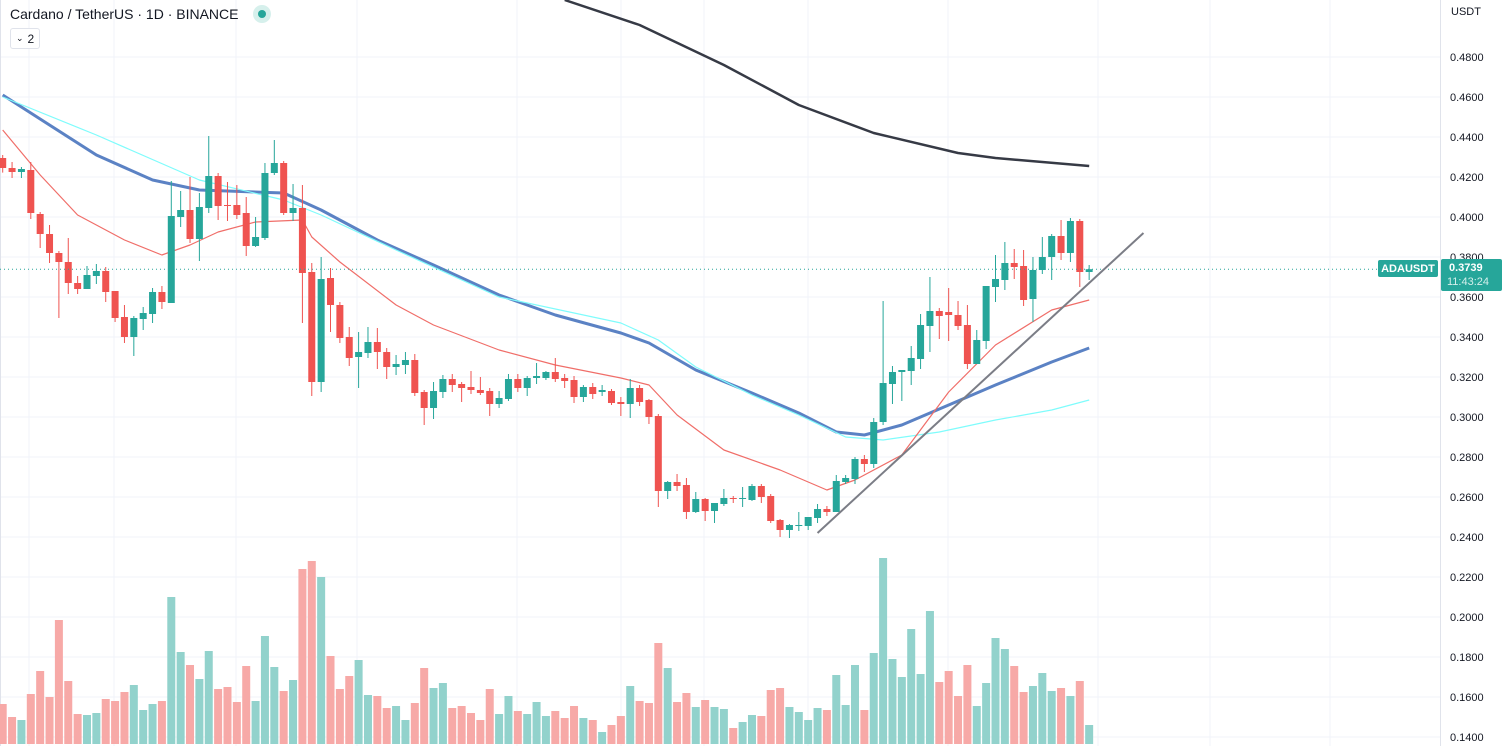 This screenshot has height=746, width=1507. What do you see at coordinates (1466, 268) in the screenshot?
I see `last-price: 0.3739` at bounding box center [1466, 268].